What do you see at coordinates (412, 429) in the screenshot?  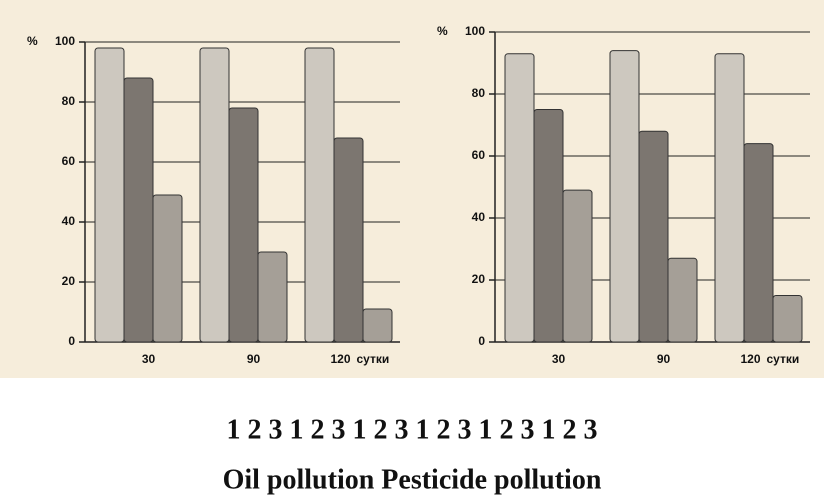 I see `caption-numbers: 1 2 3 1 2 3 1 2 3 1 2 3 1 2 3 1 2 3` at bounding box center [412, 429].